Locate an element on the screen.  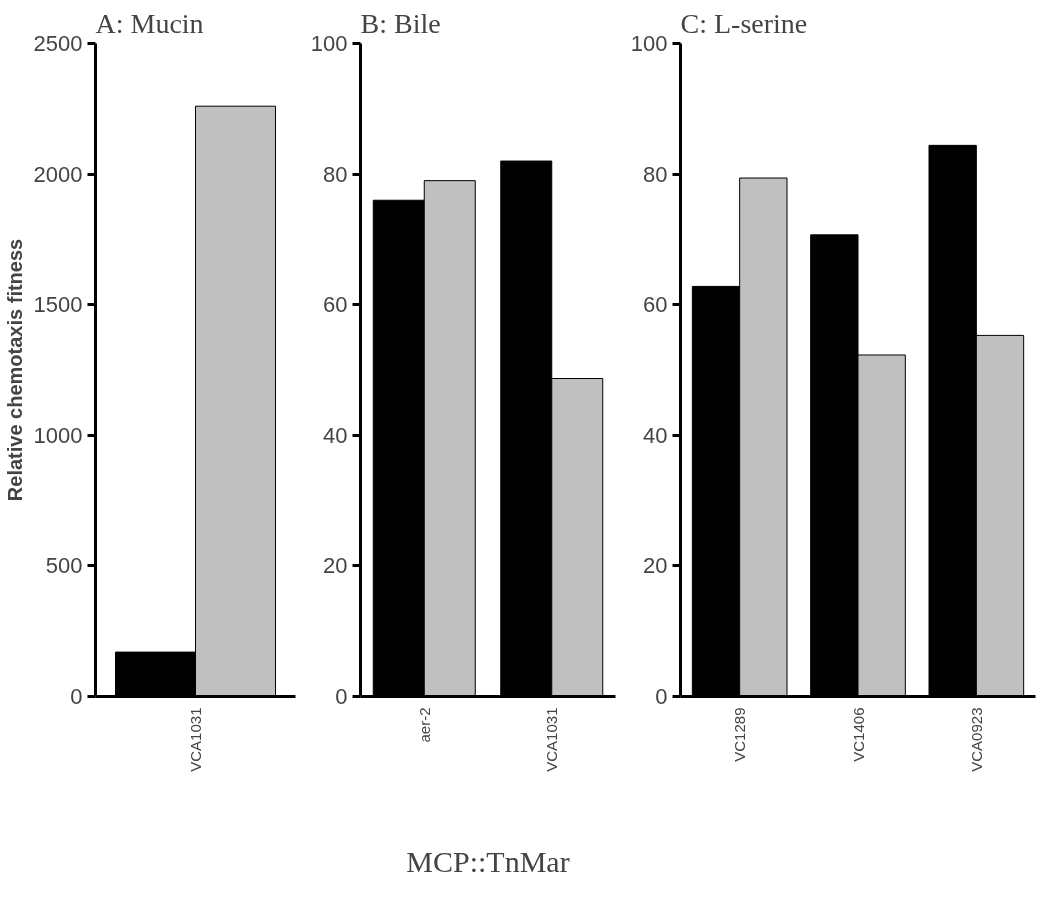
chart-title: B: Bile is located at coordinates (400, 23).